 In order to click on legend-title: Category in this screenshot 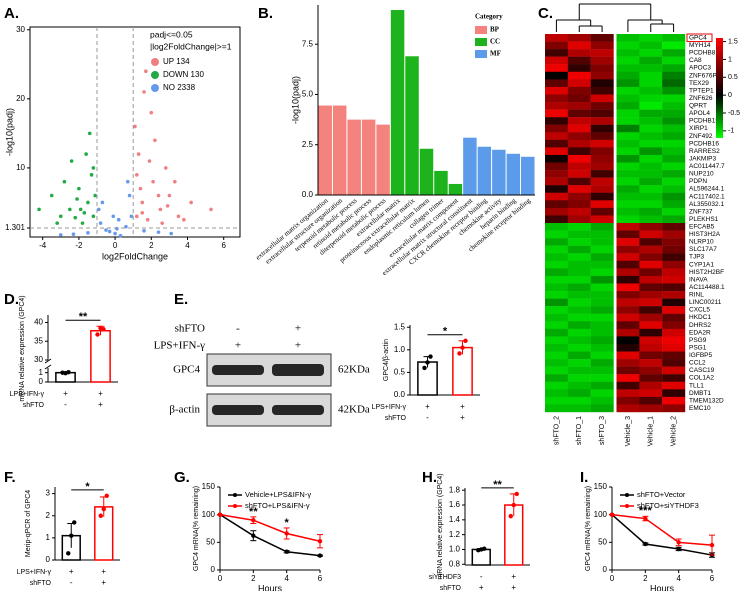, I will do `click(489, 17)`.